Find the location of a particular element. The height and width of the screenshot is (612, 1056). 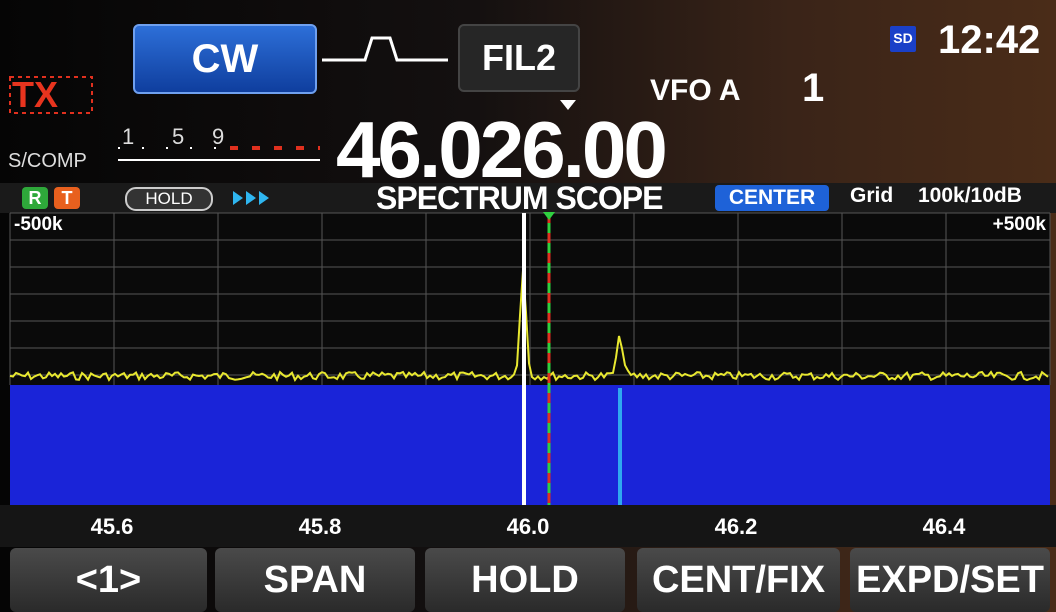

soft-button: HOLD is located at coordinates (525, 580).